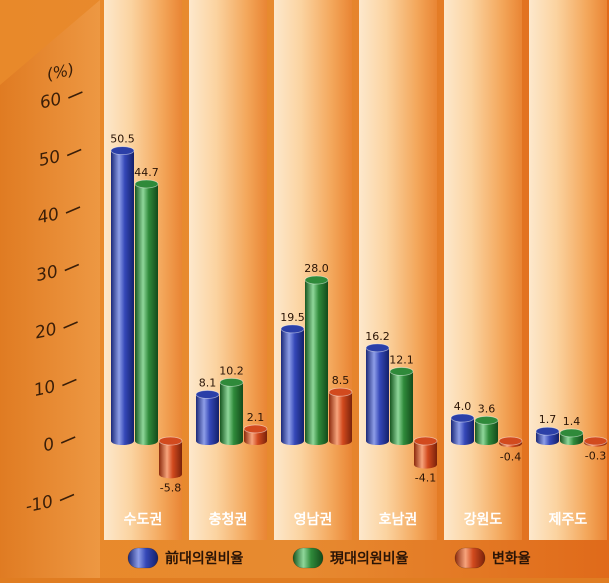  What do you see at coordinates (185, 558) in the screenshot?
I see `legend-item: 前대의원비율` at bounding box center [185, 558].